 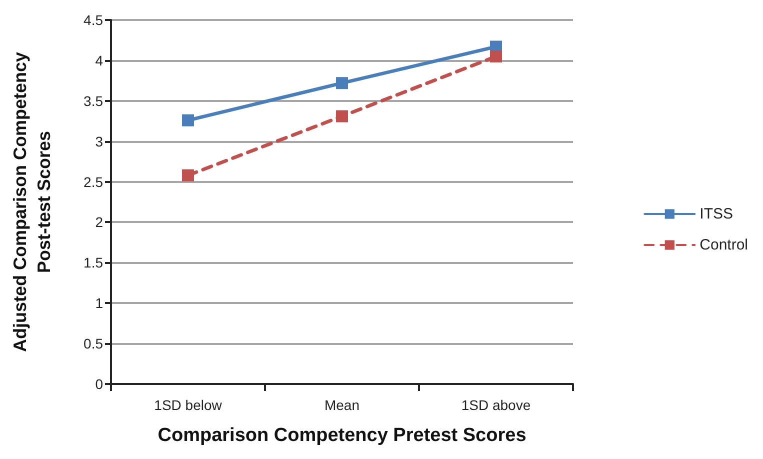 What do you see at coordinates (724, 245) in the screenshot?
I see `legend-label: Control` at bounding box center [724, 245].